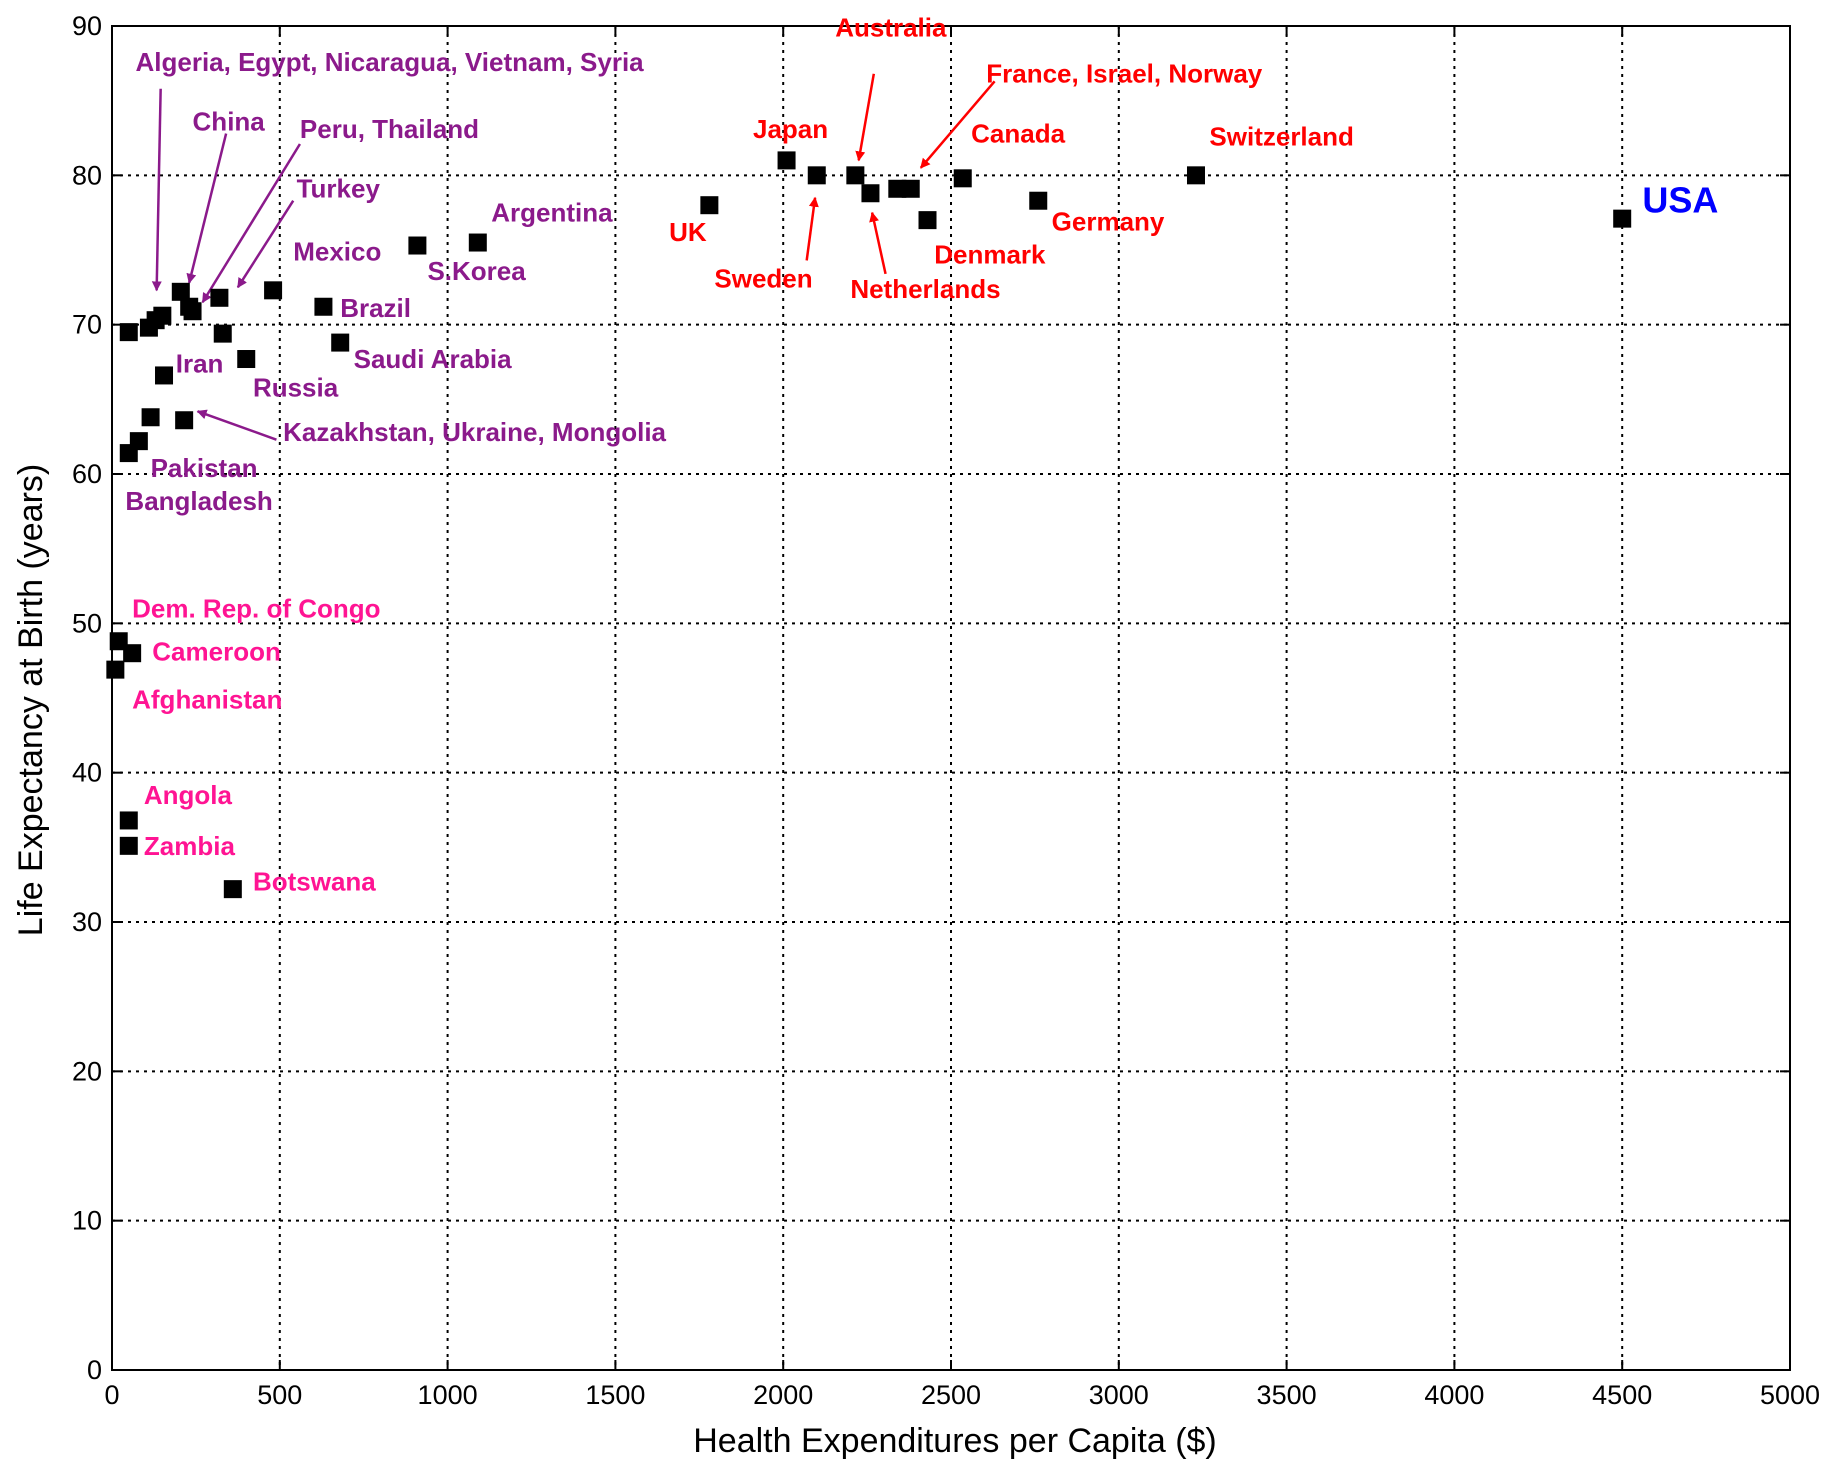 This screenshot has width=1831, height=1460. What do you see at coordinates (87, 175) in the screenshot?
I see `y-tick-label: 80` at bounding box center [87, 175].